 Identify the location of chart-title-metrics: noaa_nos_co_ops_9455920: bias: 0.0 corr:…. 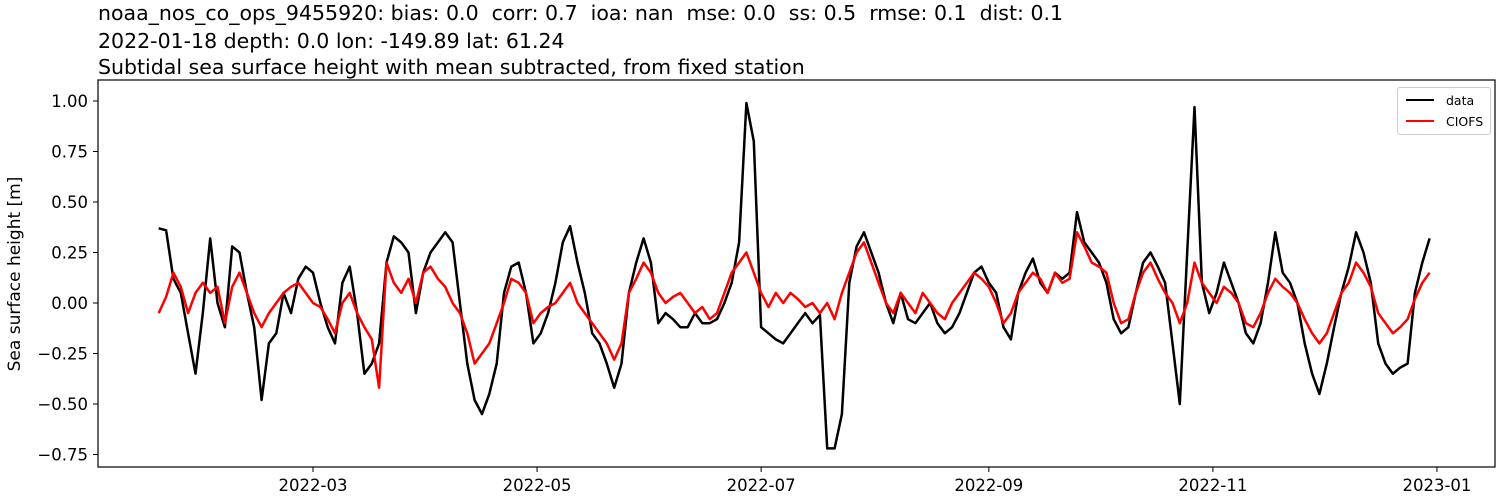
(581, 13).